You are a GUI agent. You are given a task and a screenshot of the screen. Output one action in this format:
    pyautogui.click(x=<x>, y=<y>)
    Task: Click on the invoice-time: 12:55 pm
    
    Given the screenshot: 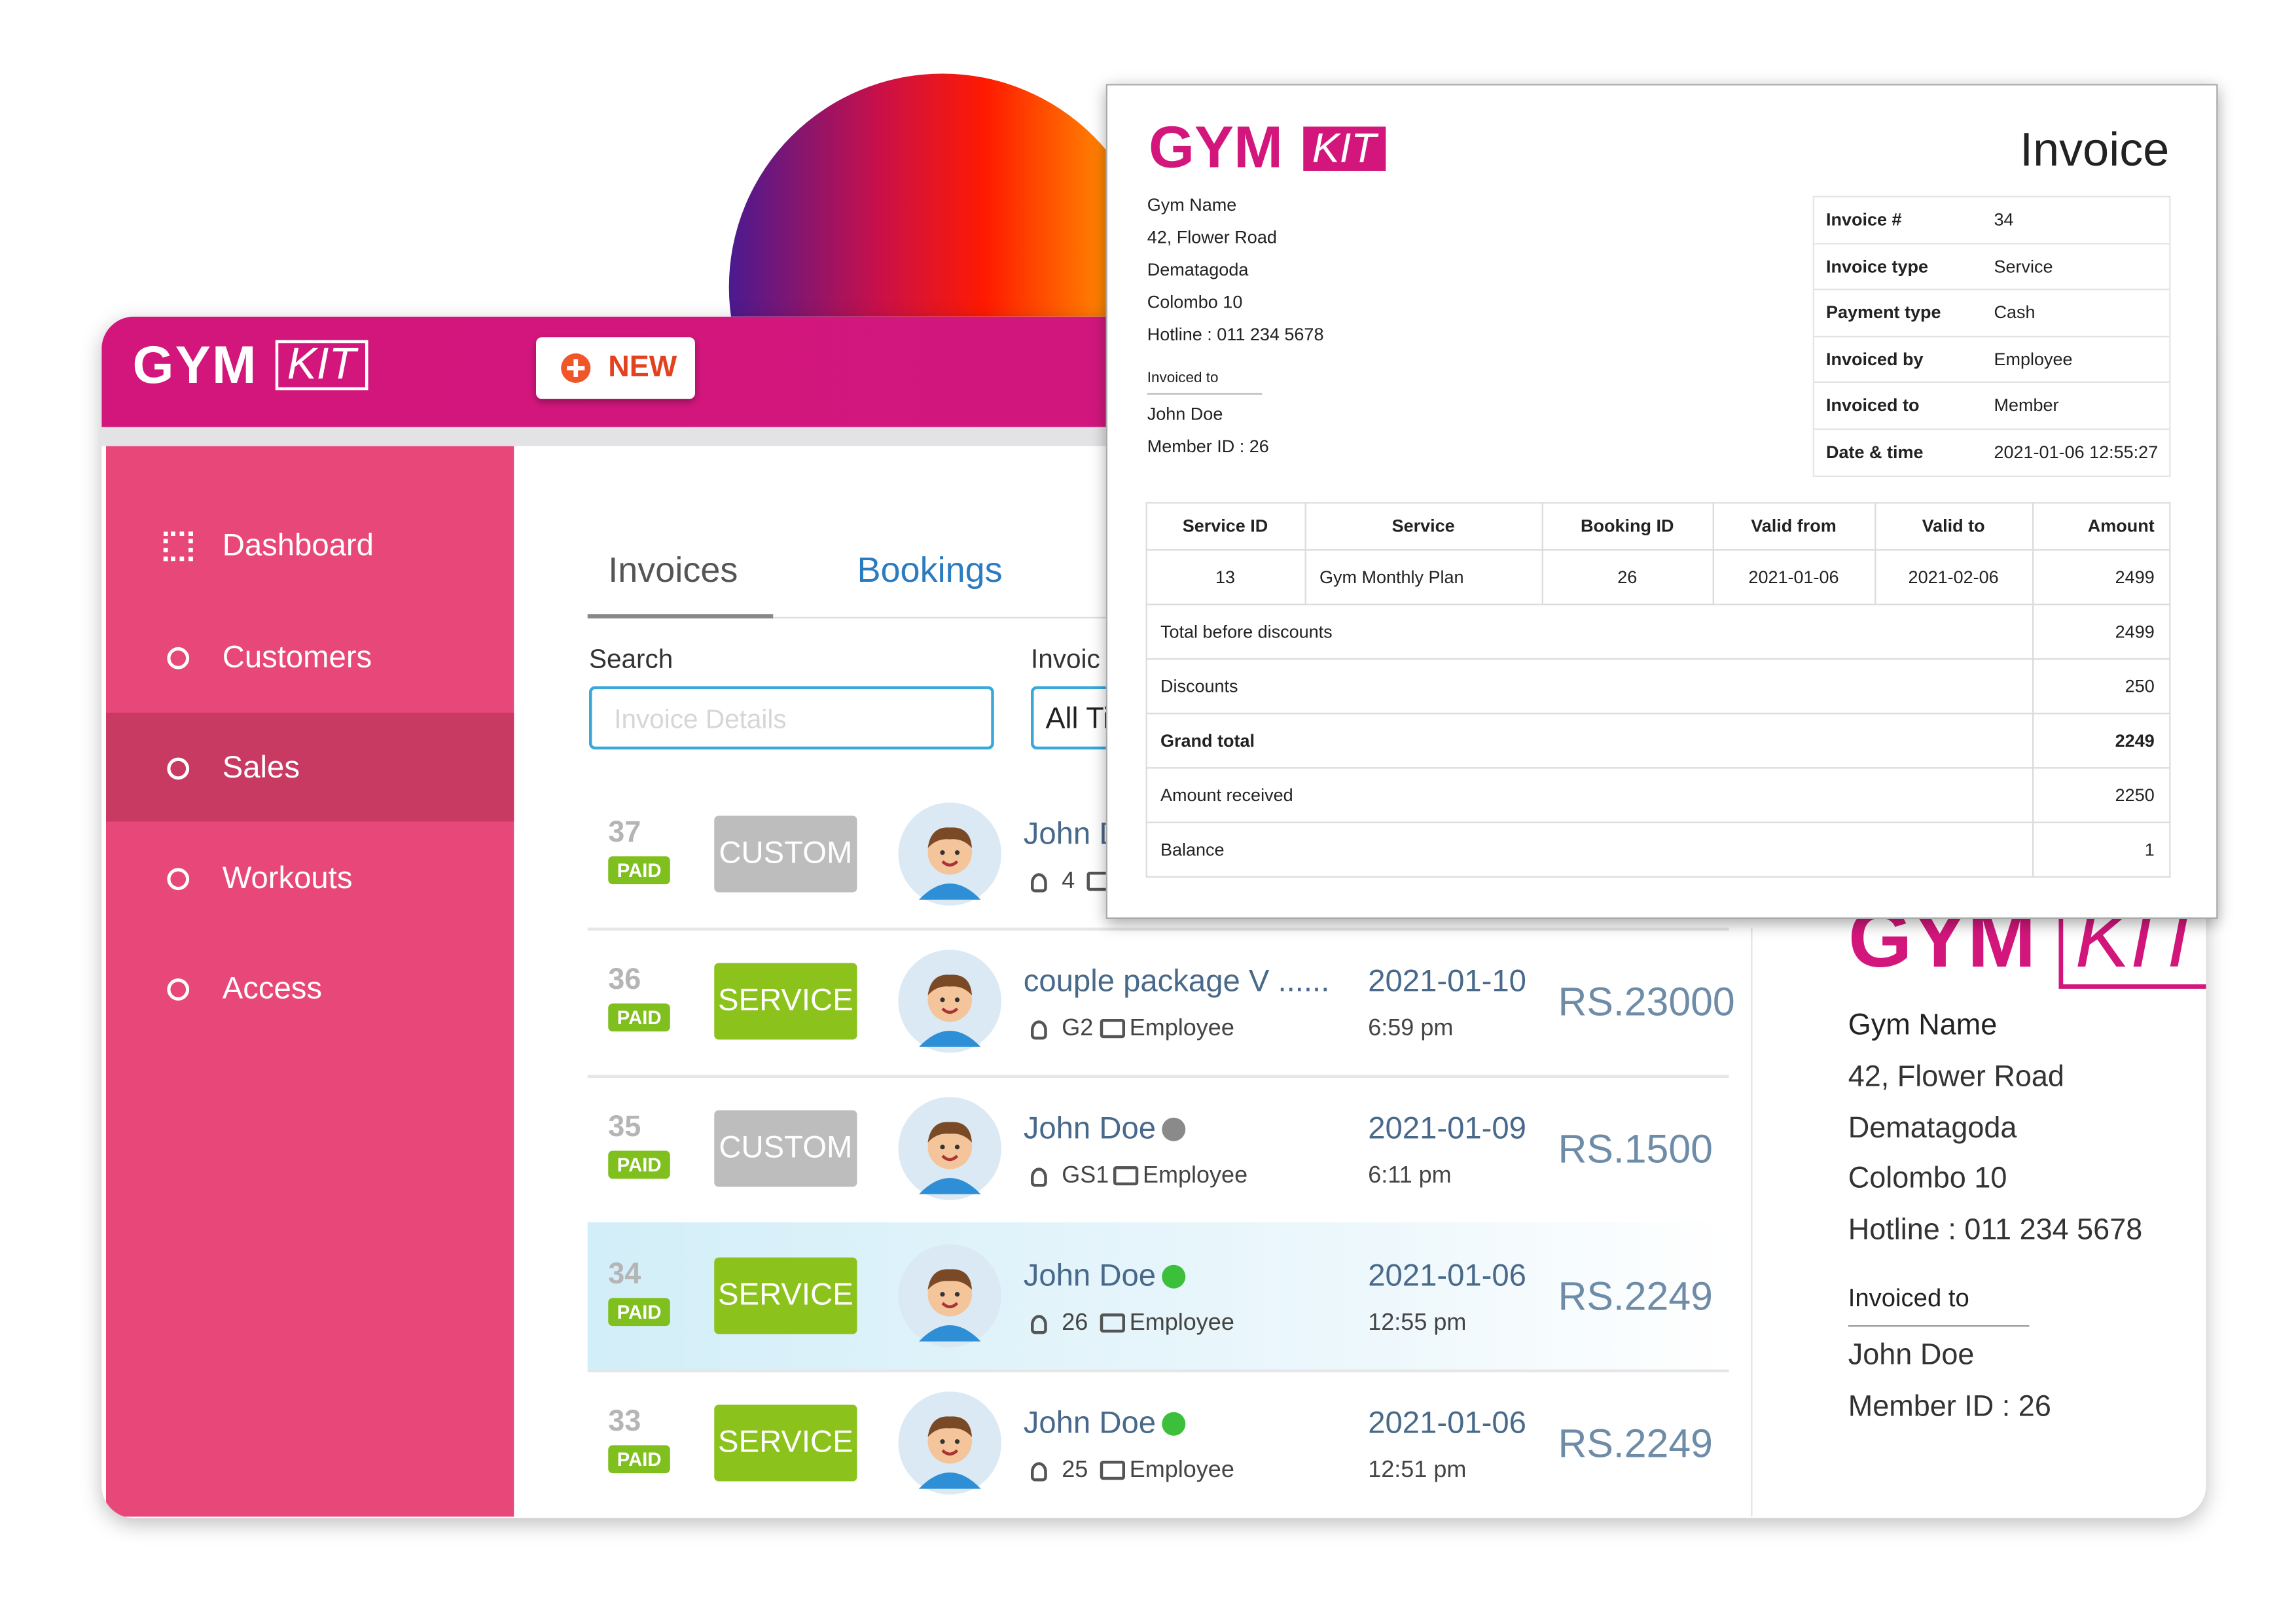 What is the action you would take?
    pyautogui.click(x=1417, y=1323)
    